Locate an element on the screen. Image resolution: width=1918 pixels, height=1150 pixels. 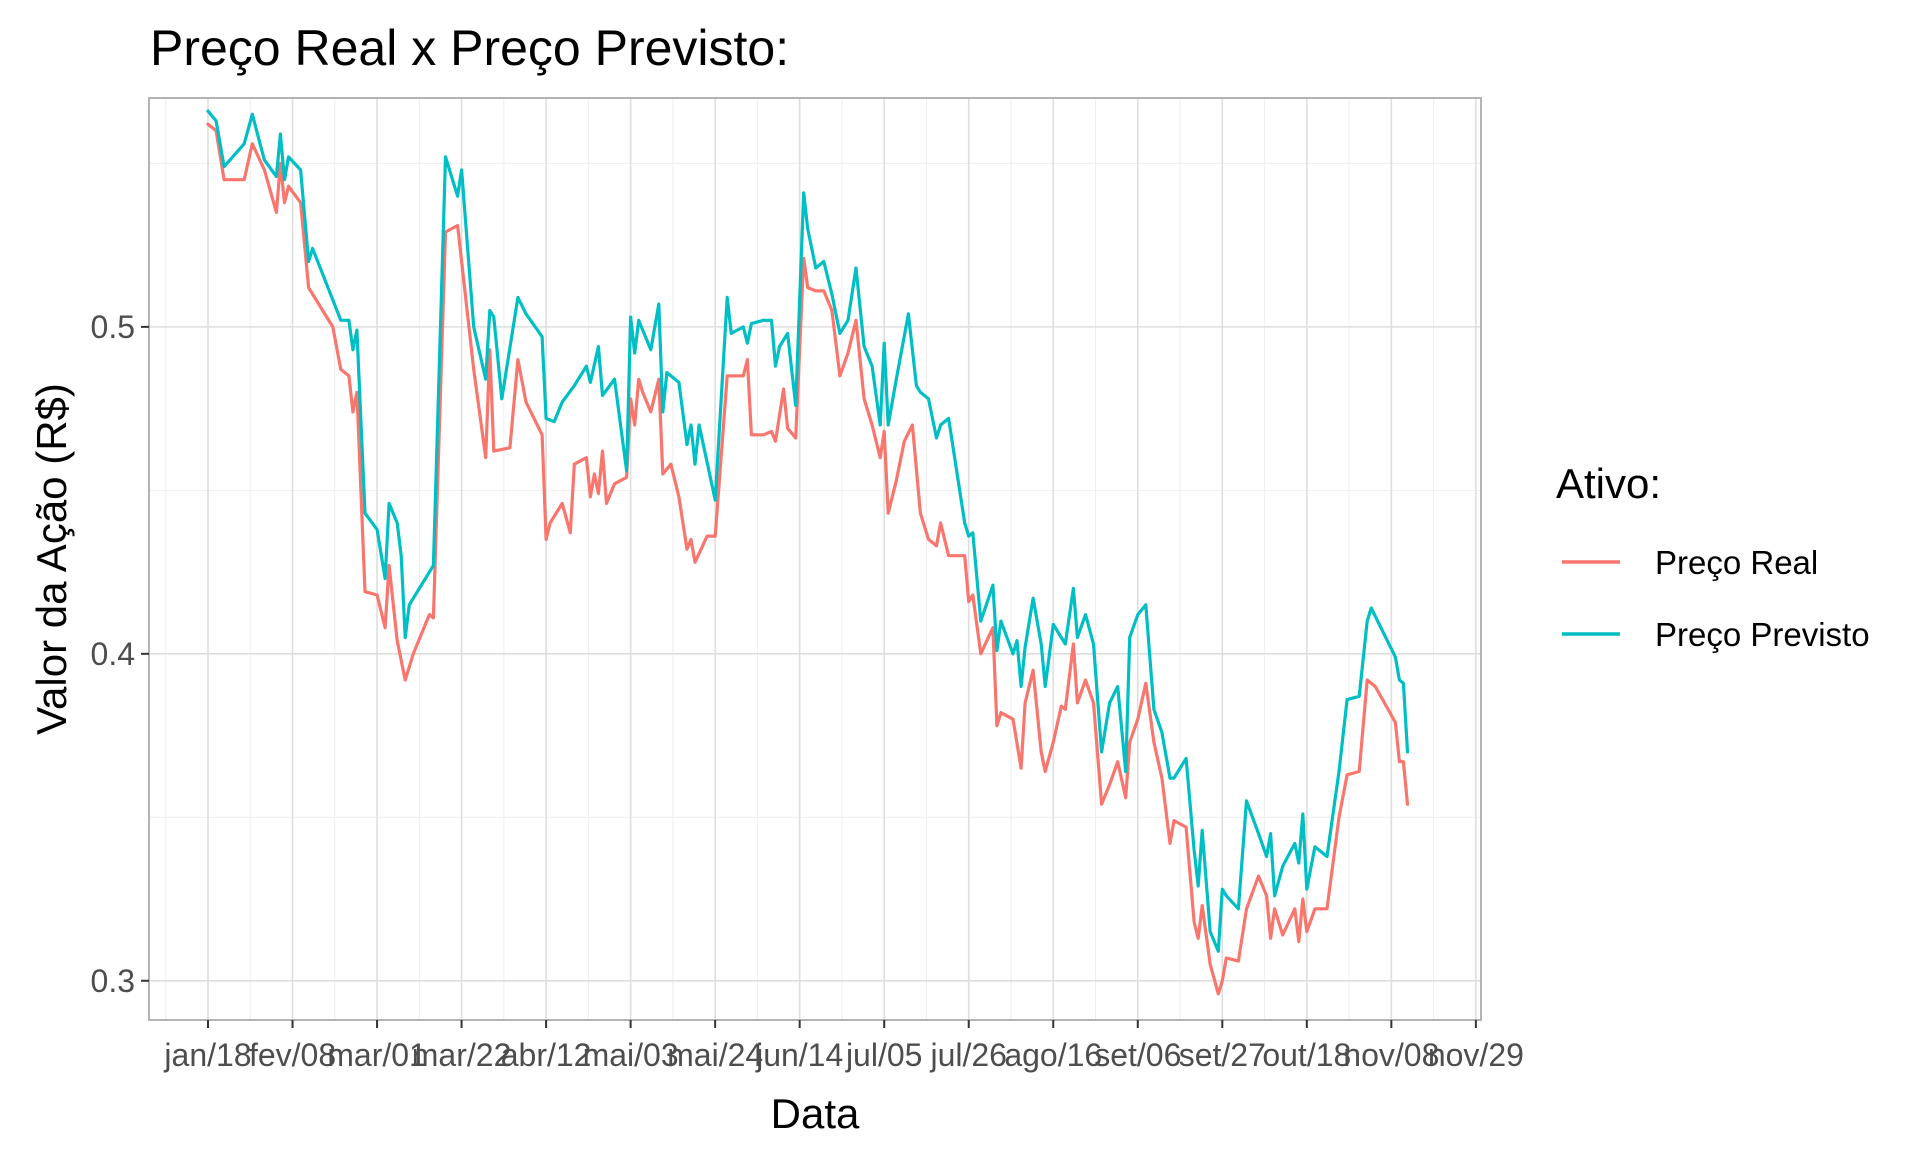
x-tick-label: fev/08 is located at coordinates (292, 1055).